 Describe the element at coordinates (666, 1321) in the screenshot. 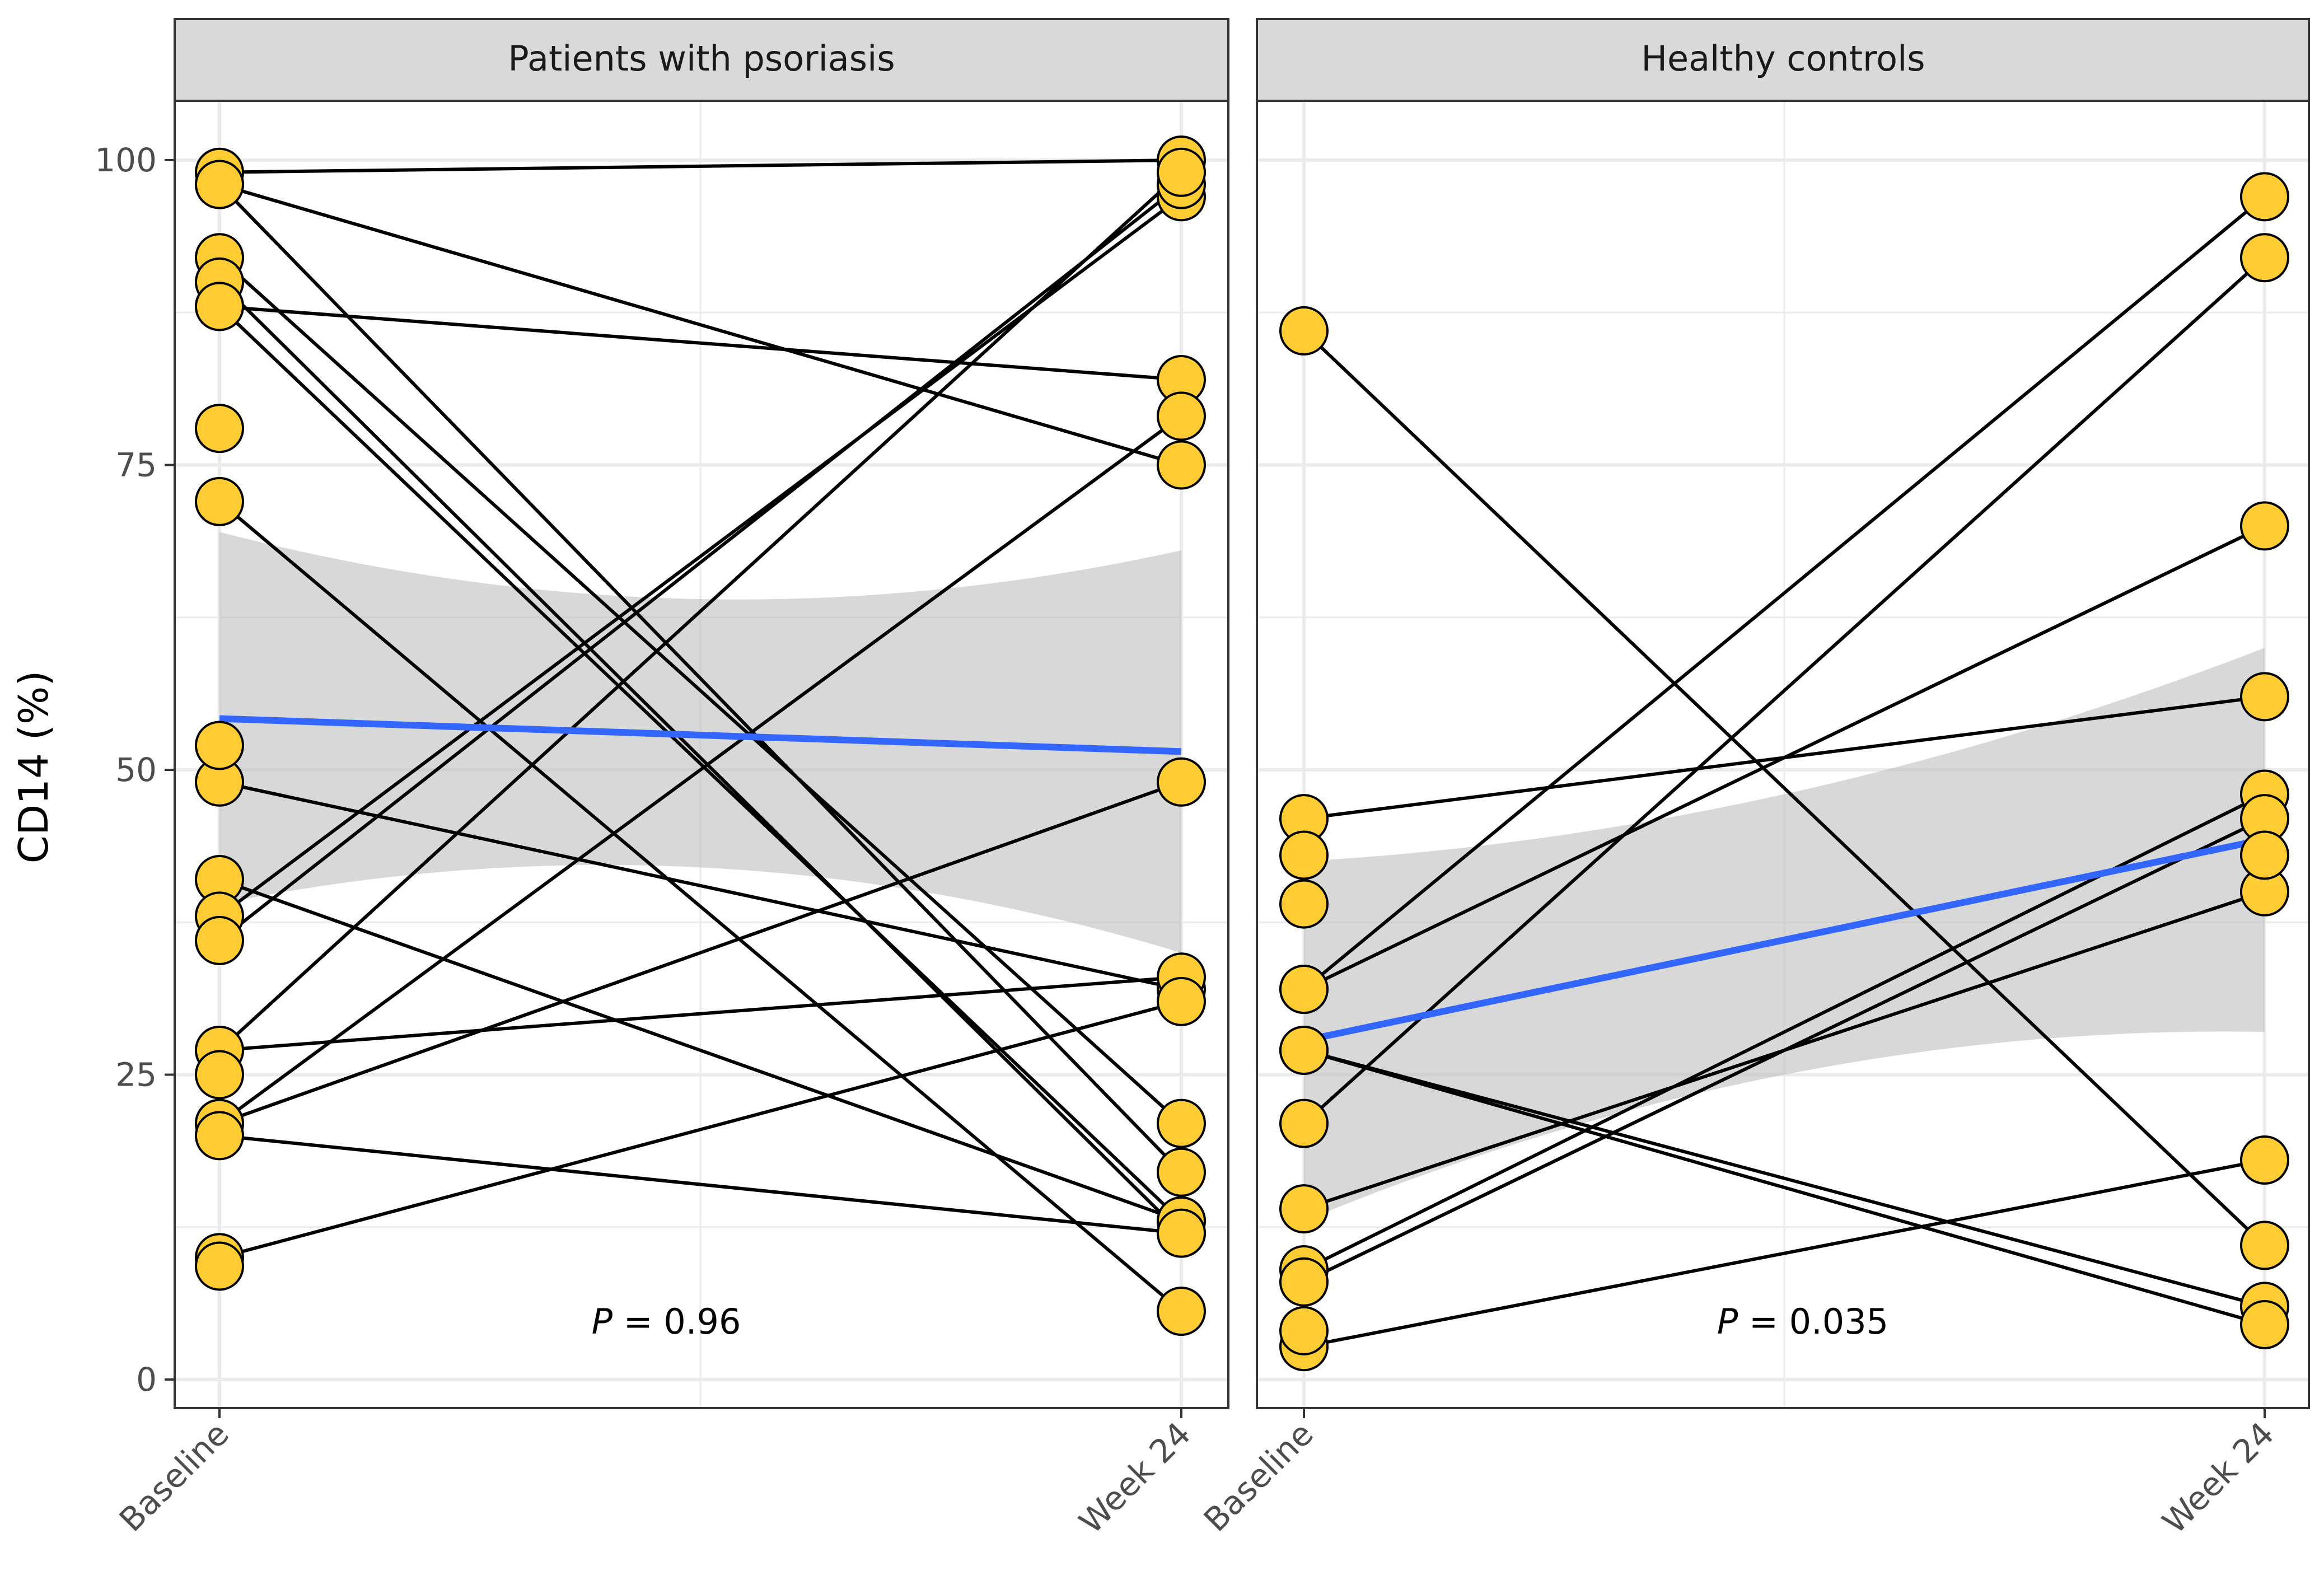

I see `p-value-annotation: P = 0.96` at that location.